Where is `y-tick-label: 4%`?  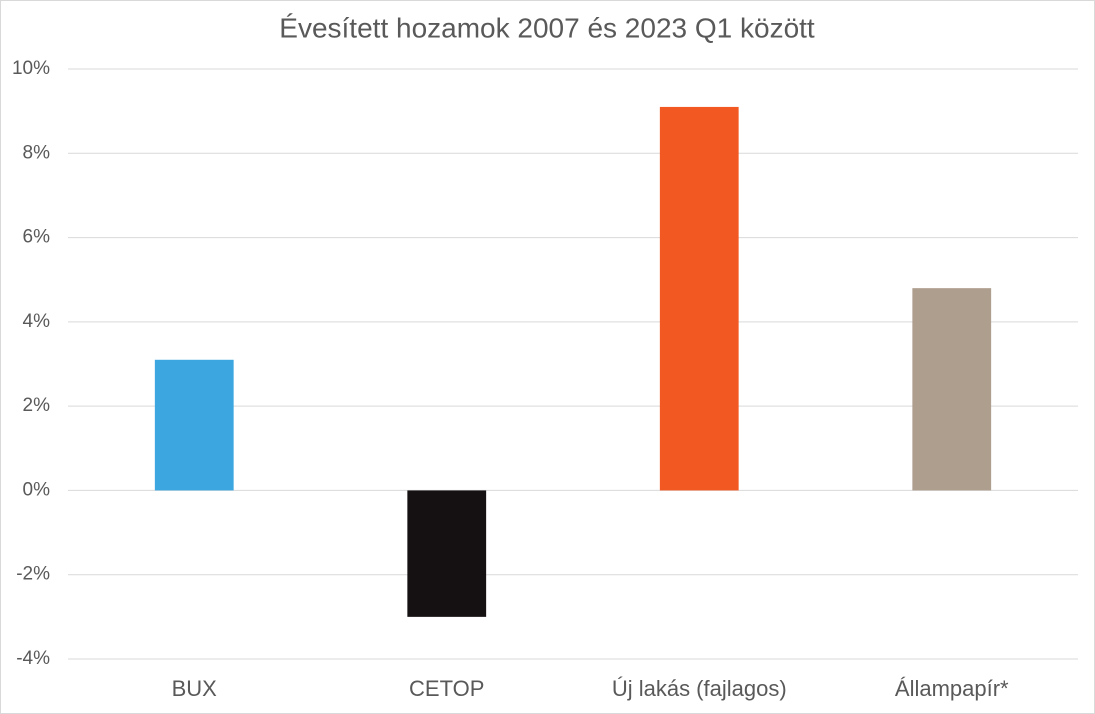
y-tick-label: 4% is located at coordinates (37, 321).